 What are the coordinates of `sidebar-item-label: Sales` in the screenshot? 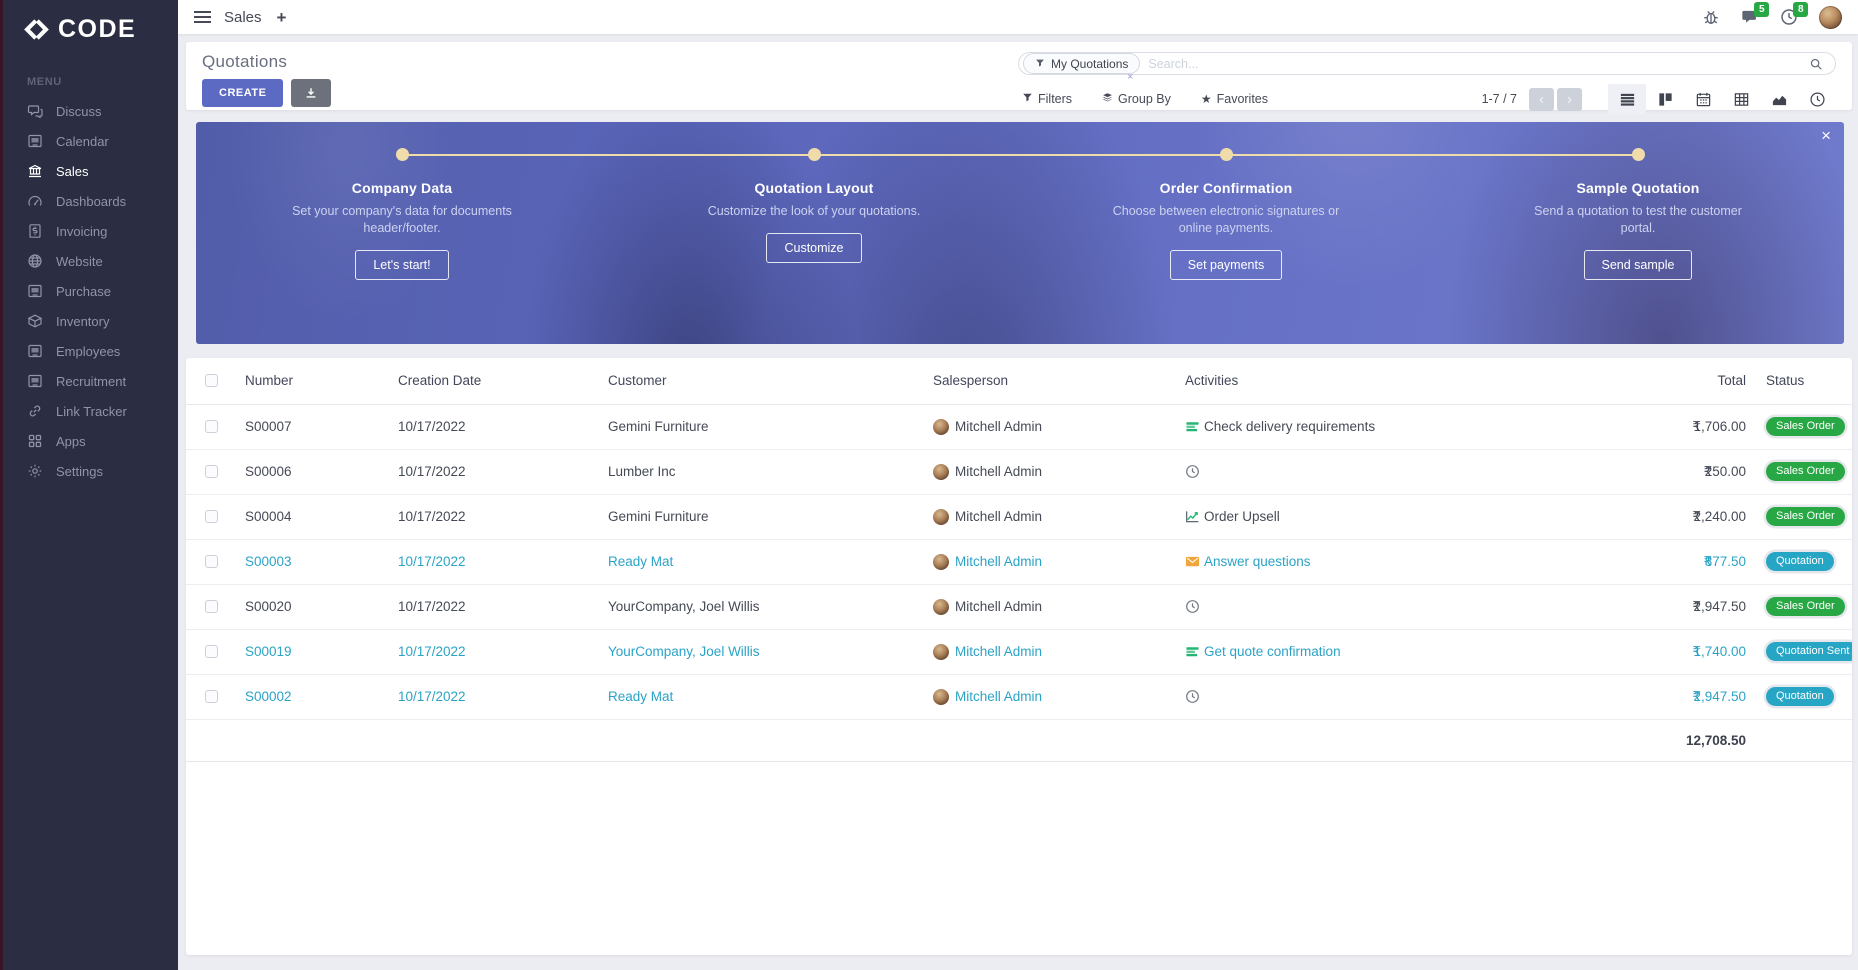 It's located at (72, 171).